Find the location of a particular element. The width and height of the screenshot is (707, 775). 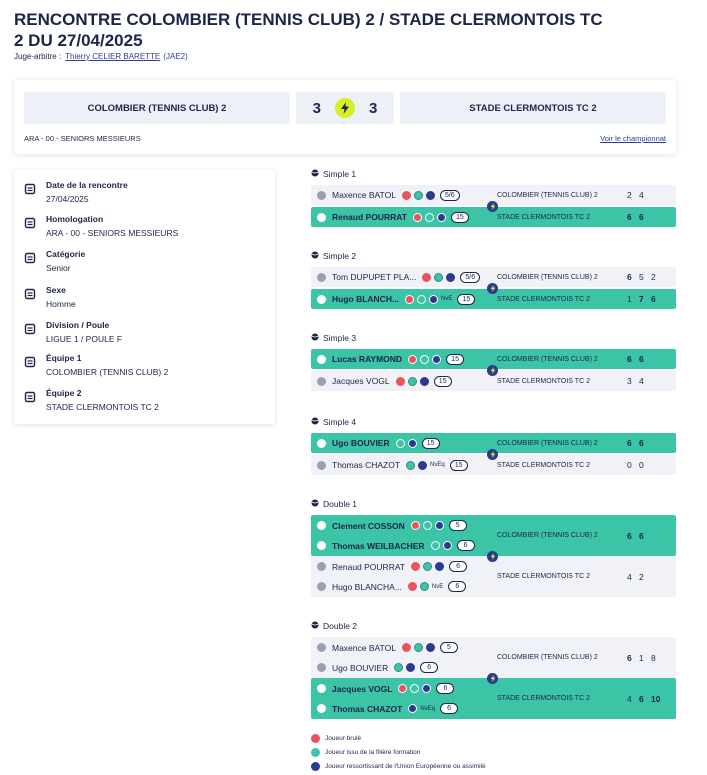

set-score: 10 is located at coordinates (656, 698).